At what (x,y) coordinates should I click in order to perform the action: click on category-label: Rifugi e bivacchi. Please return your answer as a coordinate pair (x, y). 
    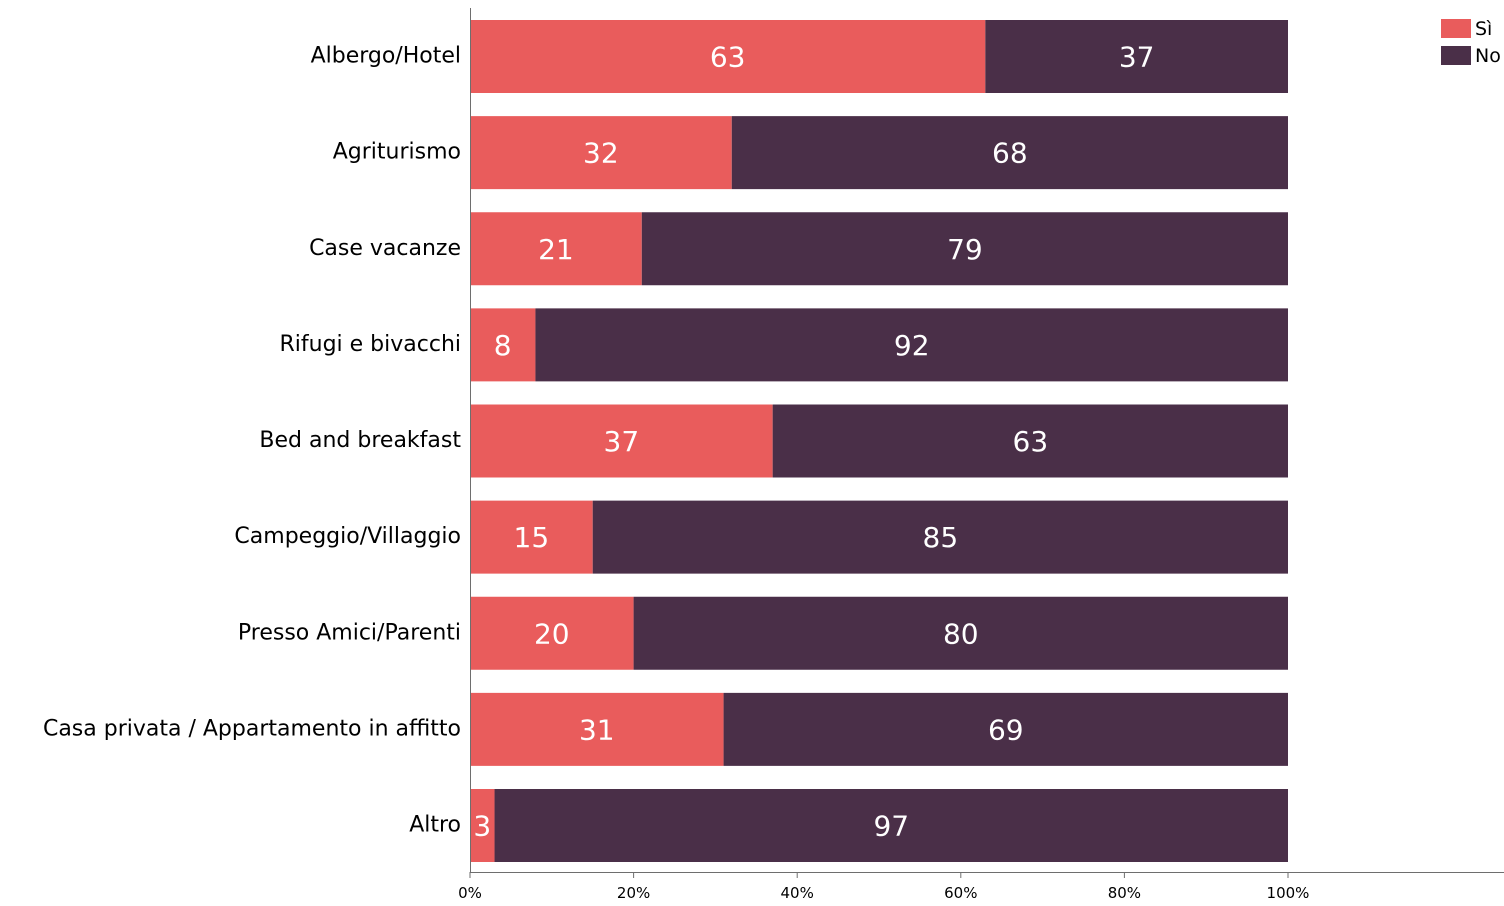
    Looking at the image, I should click on (370, 344).